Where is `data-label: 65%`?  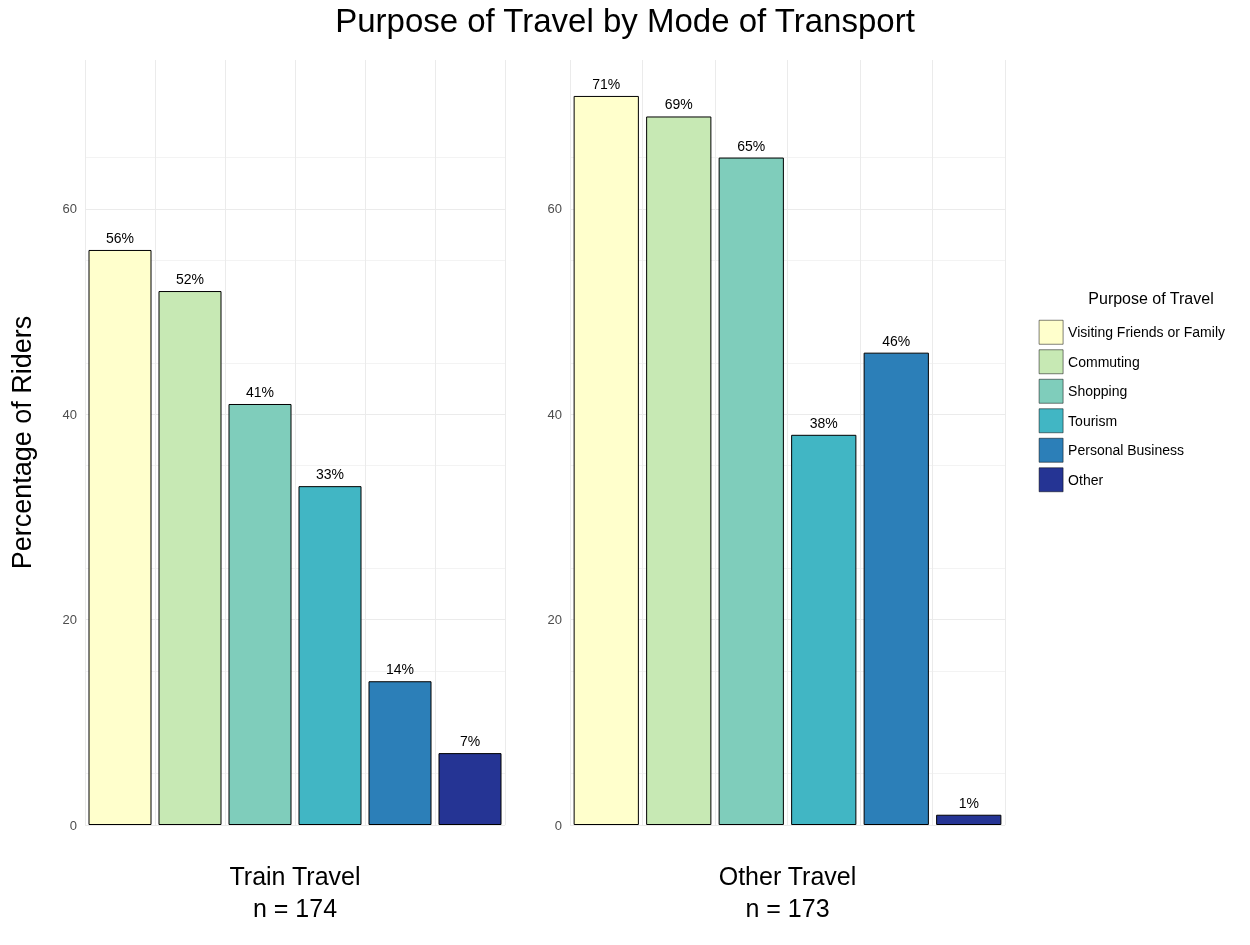
data-label: 65% is located at coordinates (751, 145).